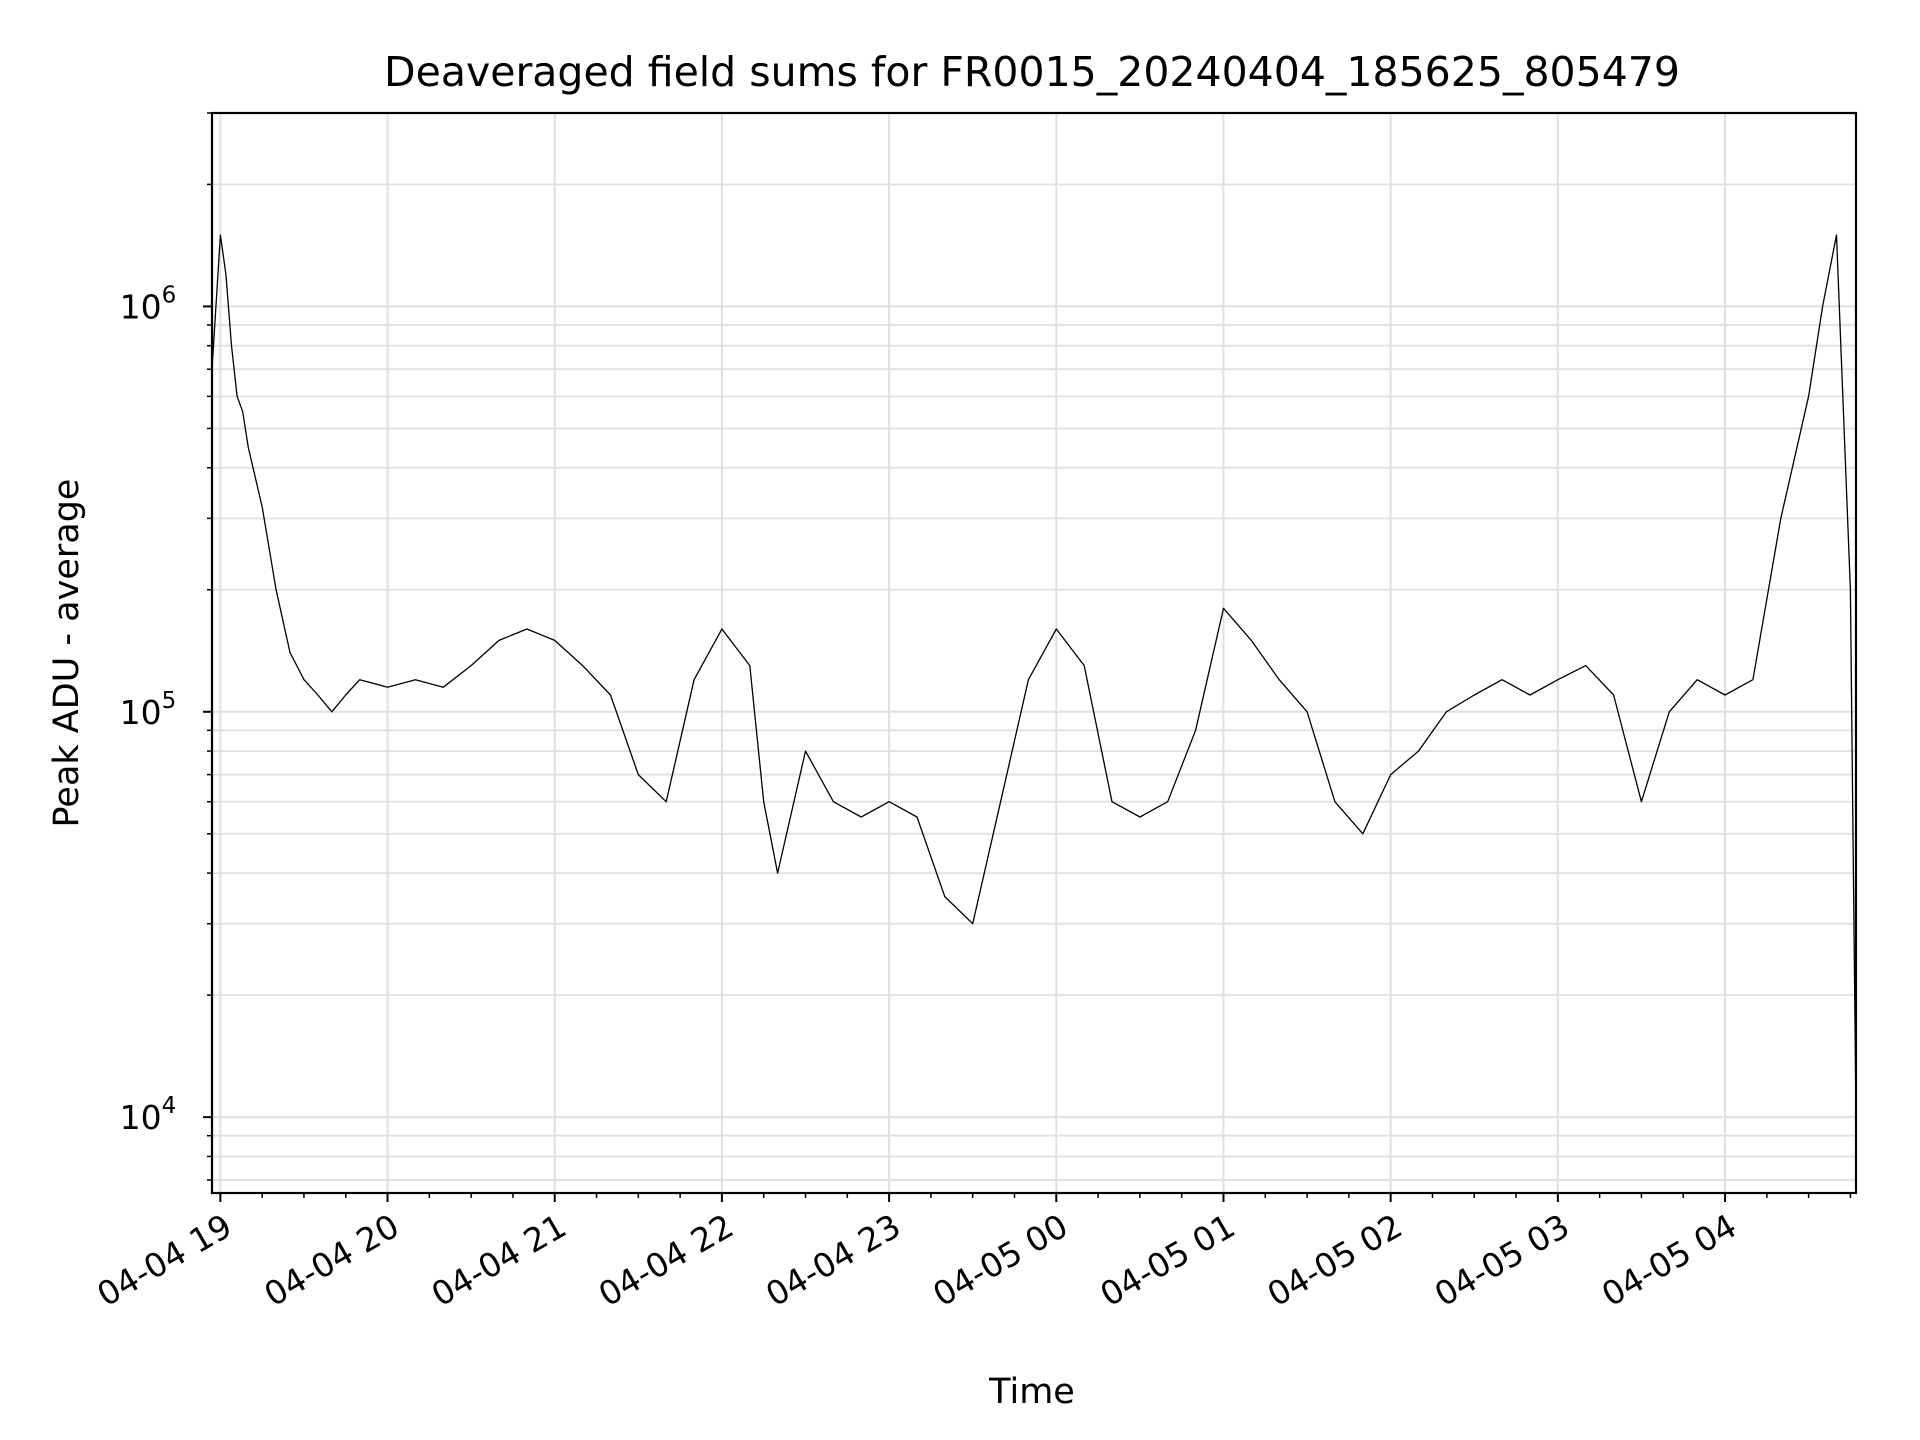  What do you see at coordinates (169, 295) in the screenshot?
I see `y-tick-exponent: 6` at bounding box center [169, 295].